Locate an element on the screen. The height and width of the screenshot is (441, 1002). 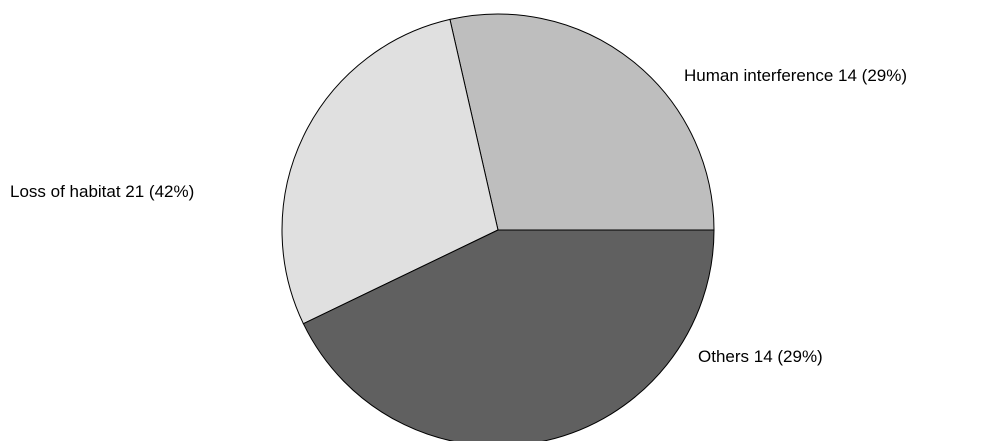
slice-label-others: Others 14 (29%) is located at coordinates (760, 356).